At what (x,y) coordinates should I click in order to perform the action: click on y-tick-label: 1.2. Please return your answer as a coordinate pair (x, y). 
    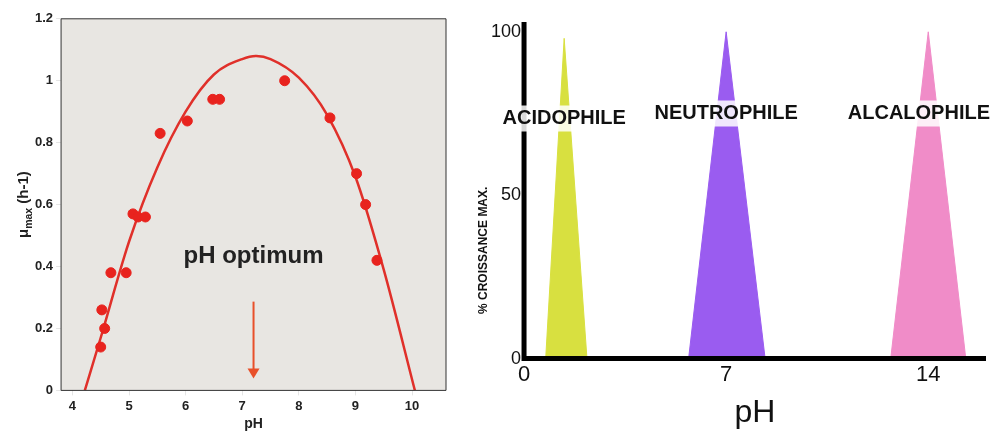
    Looking at the image, I should click on (44, 18).